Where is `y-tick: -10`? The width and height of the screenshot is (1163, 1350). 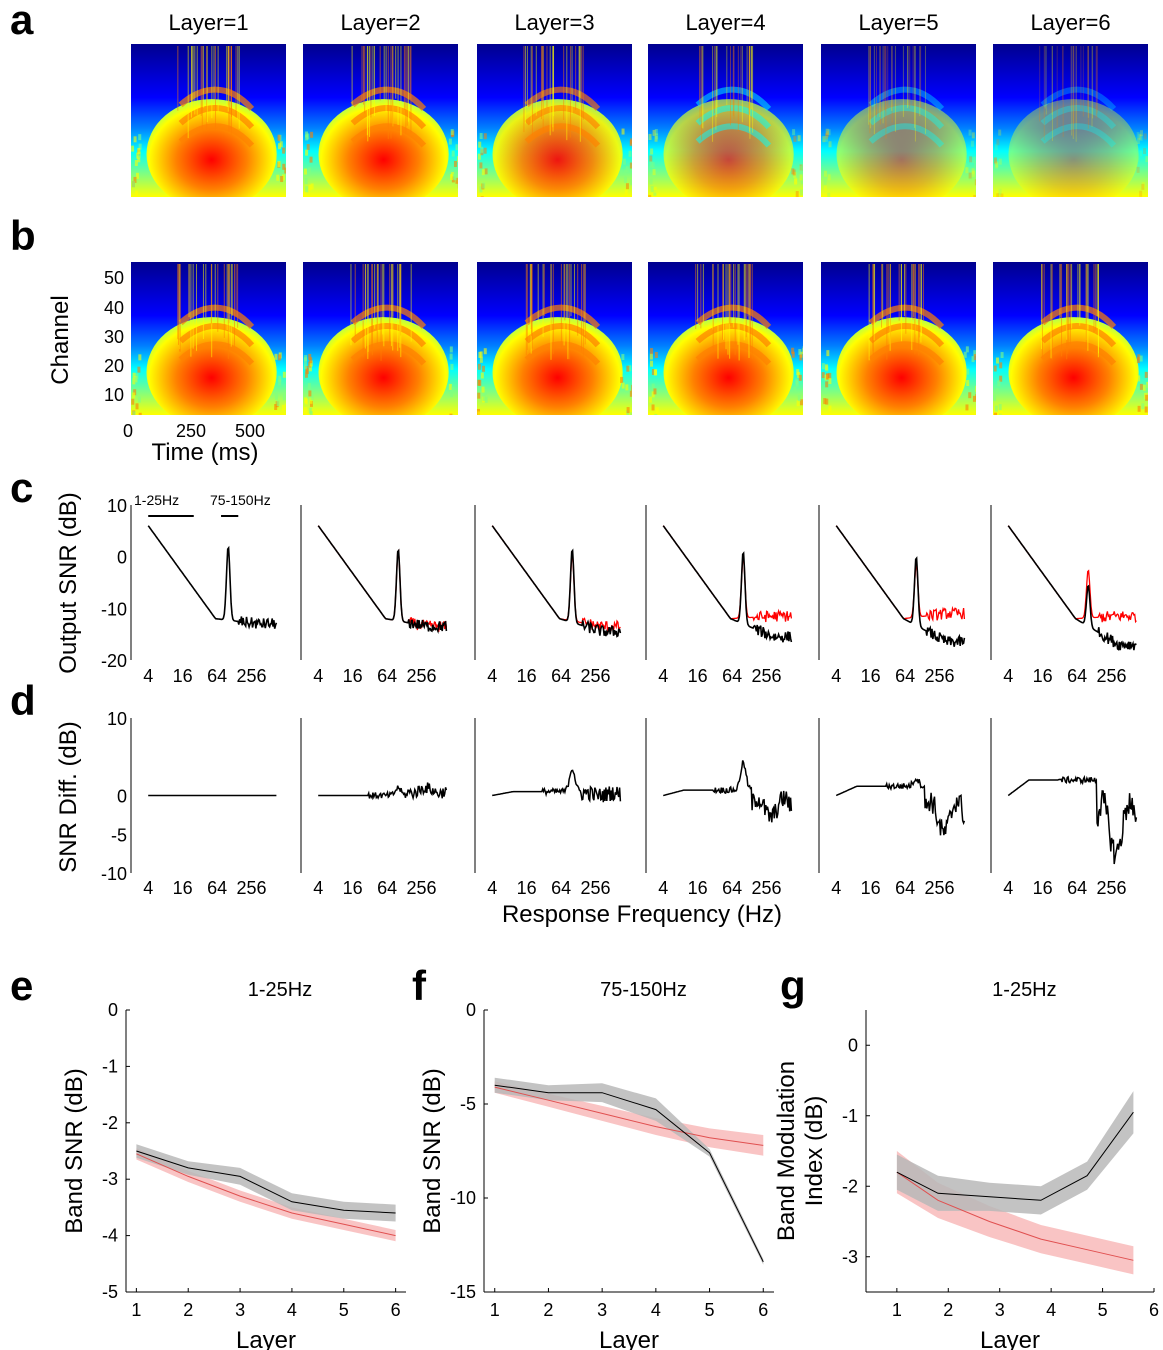 y-tick: -10 is located at coordinates (114, 609).